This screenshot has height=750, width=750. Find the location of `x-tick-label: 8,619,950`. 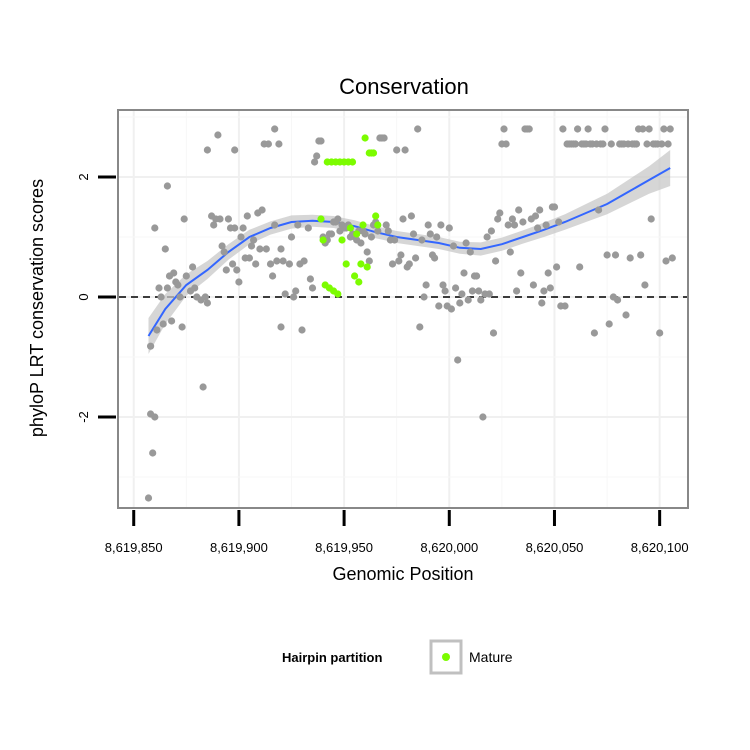

x-tick-label: 8,619,950 is located at coordinates (344, 547).